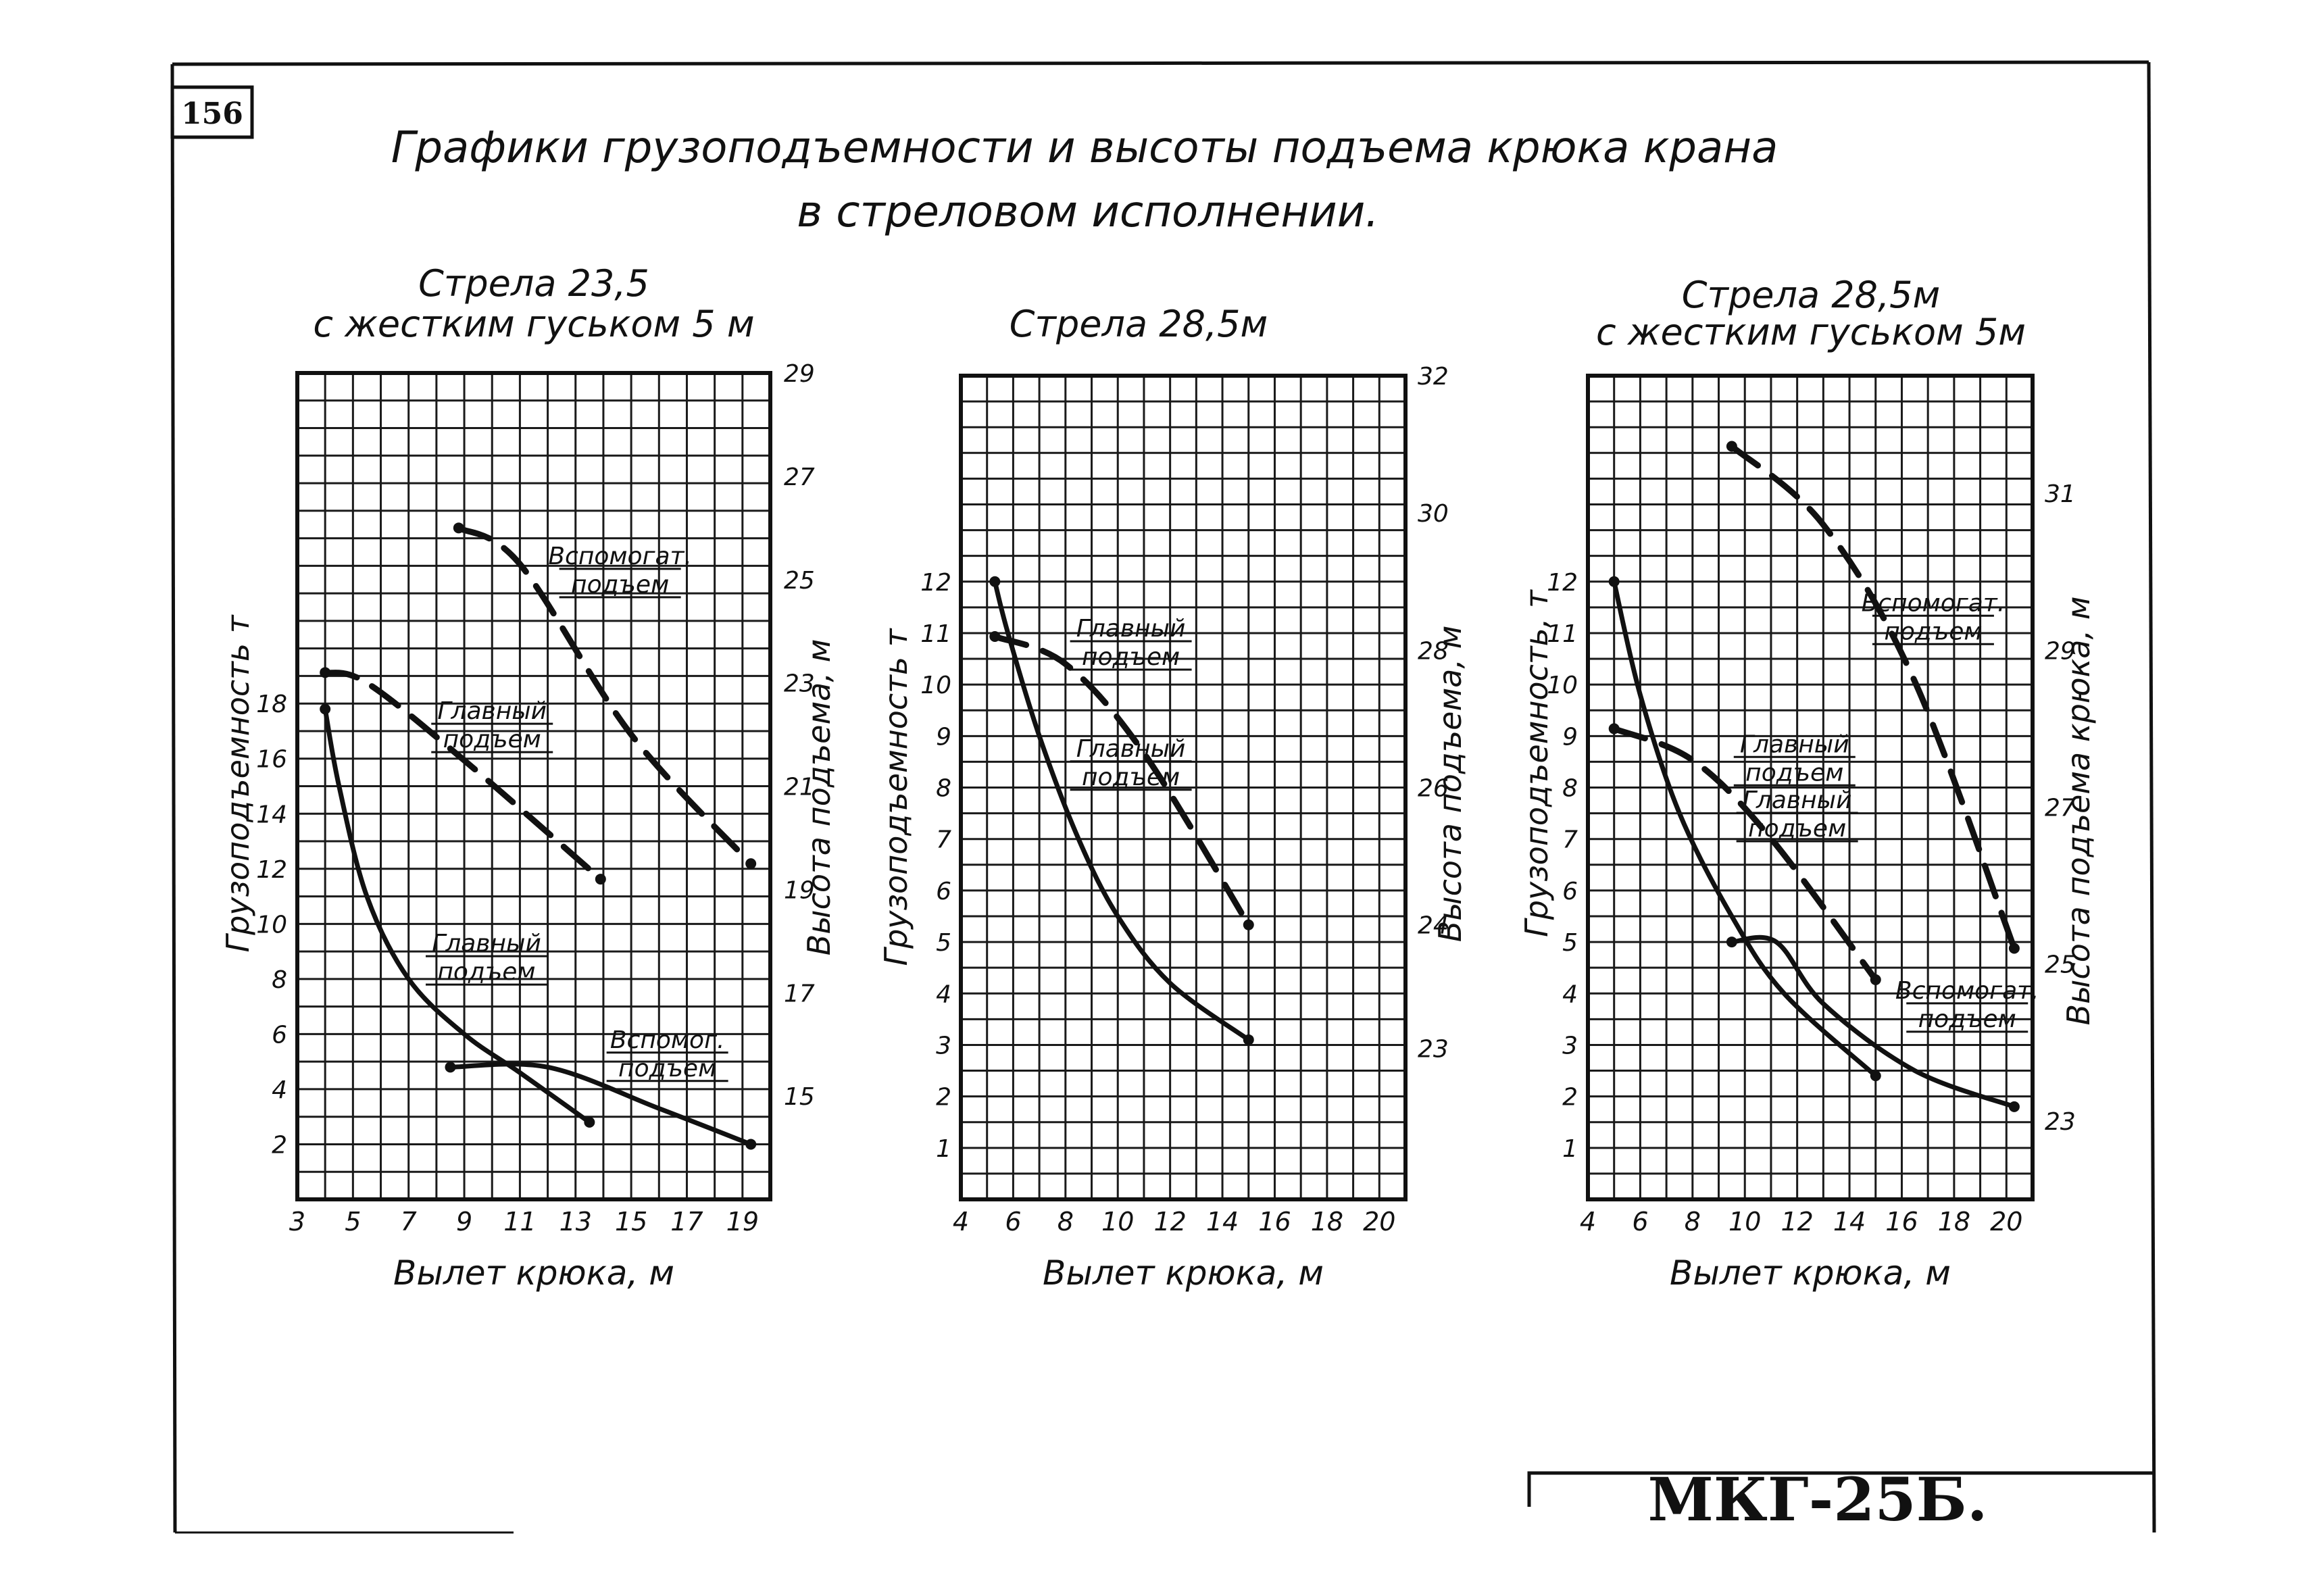 The image size is (2315, 1596). What do you see at coordinates (271, 705) in the screenshot?
I see `y-tick-label: 18` at bounding box center [271, 705].